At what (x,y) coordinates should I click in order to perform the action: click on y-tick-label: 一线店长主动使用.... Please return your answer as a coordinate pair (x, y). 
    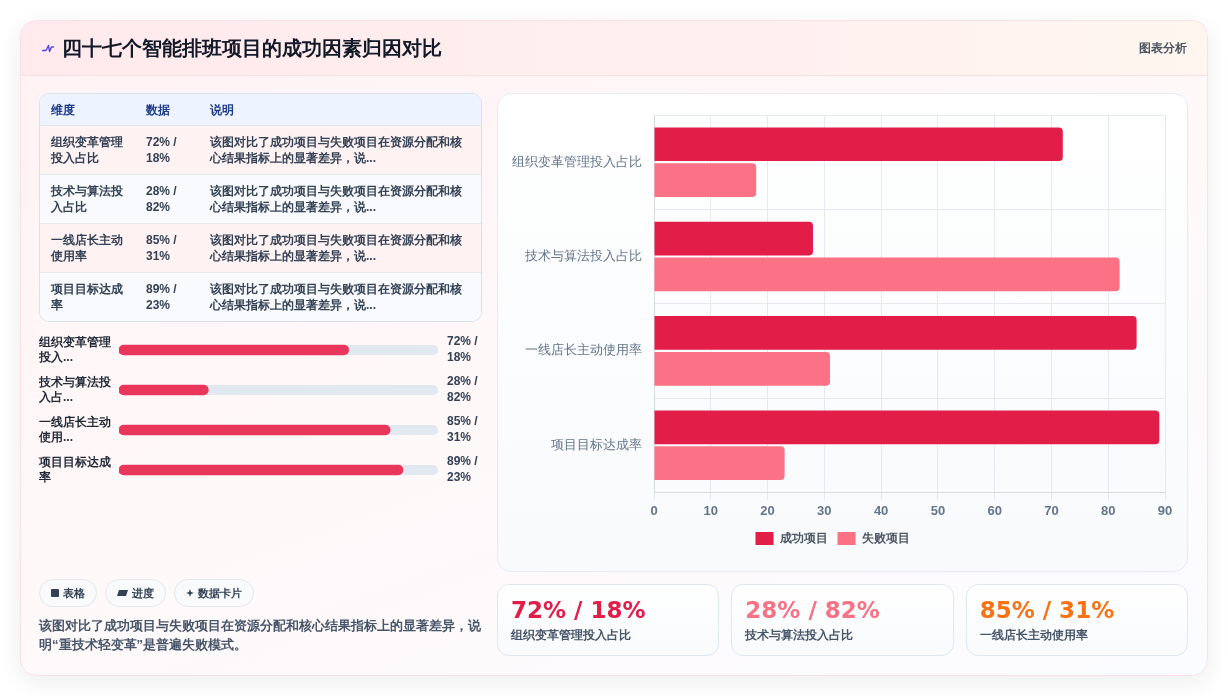
    Looking at the image, I should click on (74, 429).